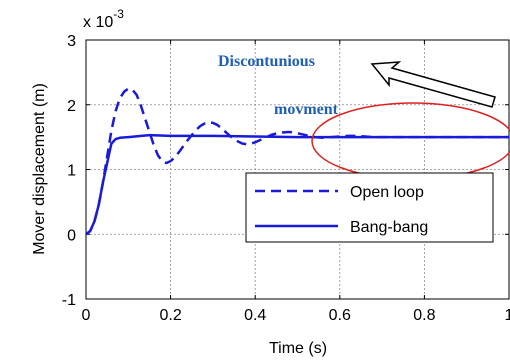 The height and width of the screenshot is (361, 510). What do you see at coordinates (340, 315) in the screenshot?
I see `x-tick-label: 0.6` at bounding box center [340, 315].